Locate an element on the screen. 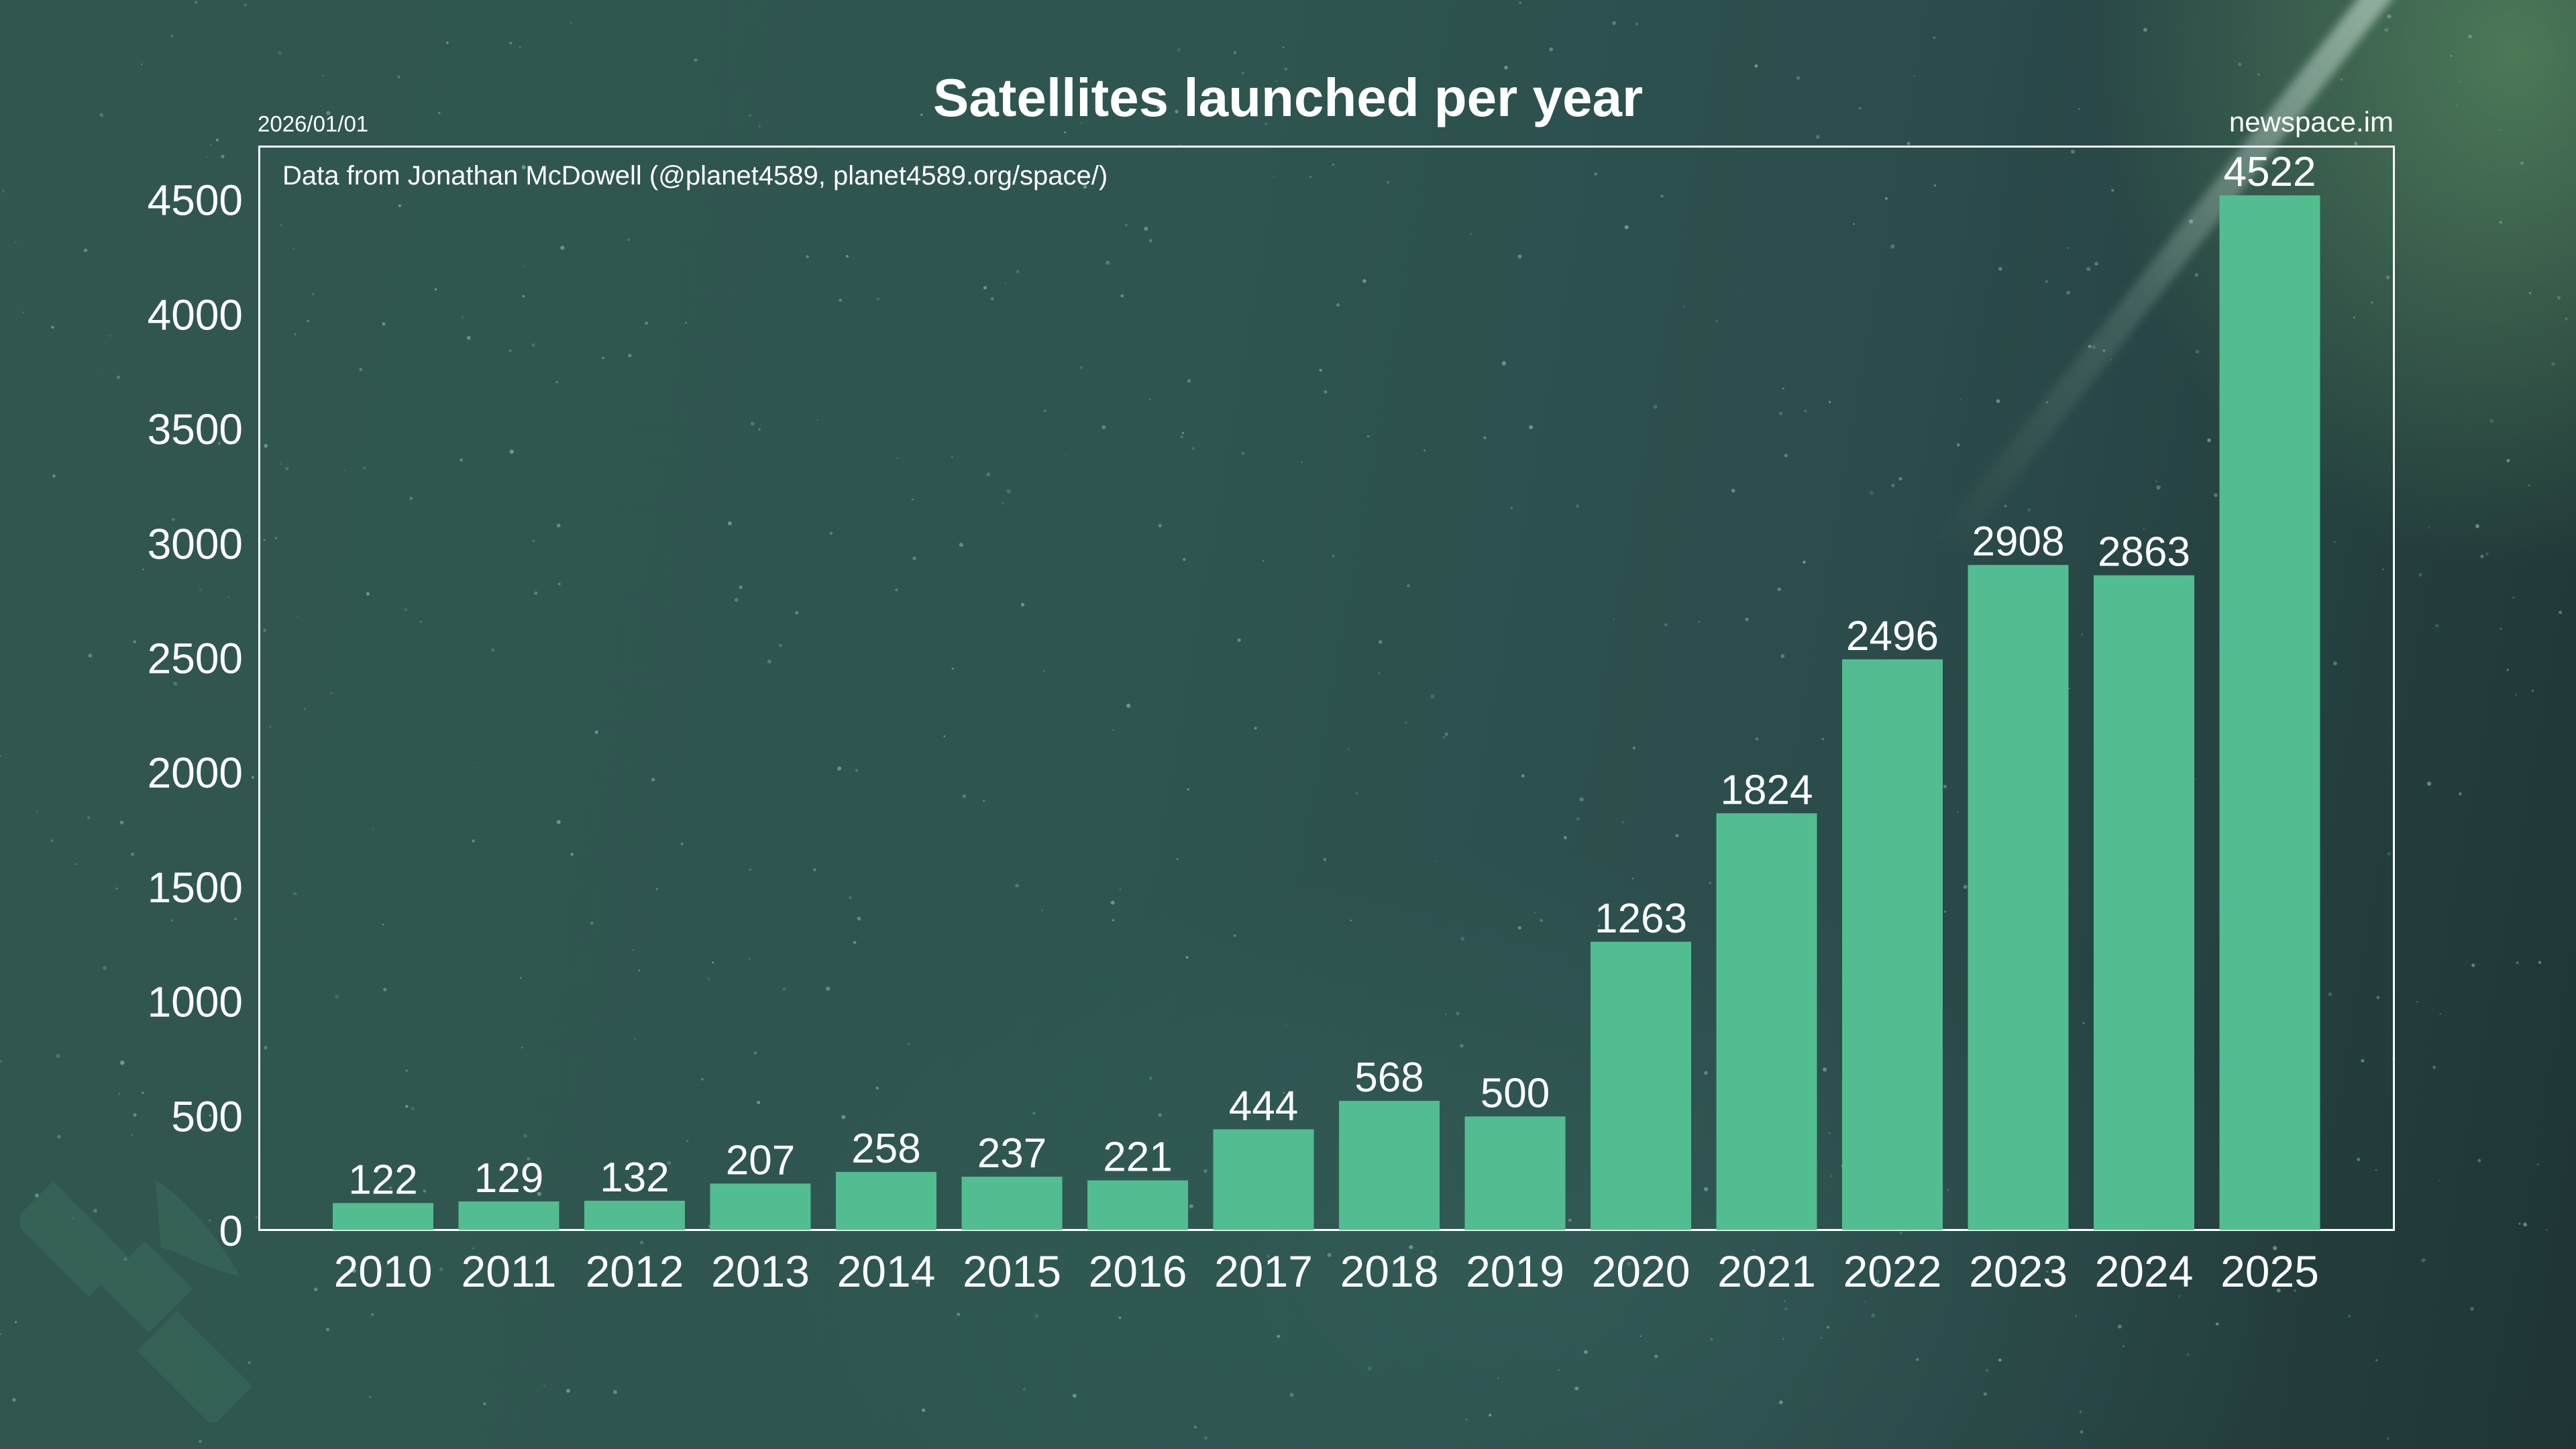 This screenshot has width=2576, height=1449. y-tick-label: 4000 is located at coordinates (195, 314).